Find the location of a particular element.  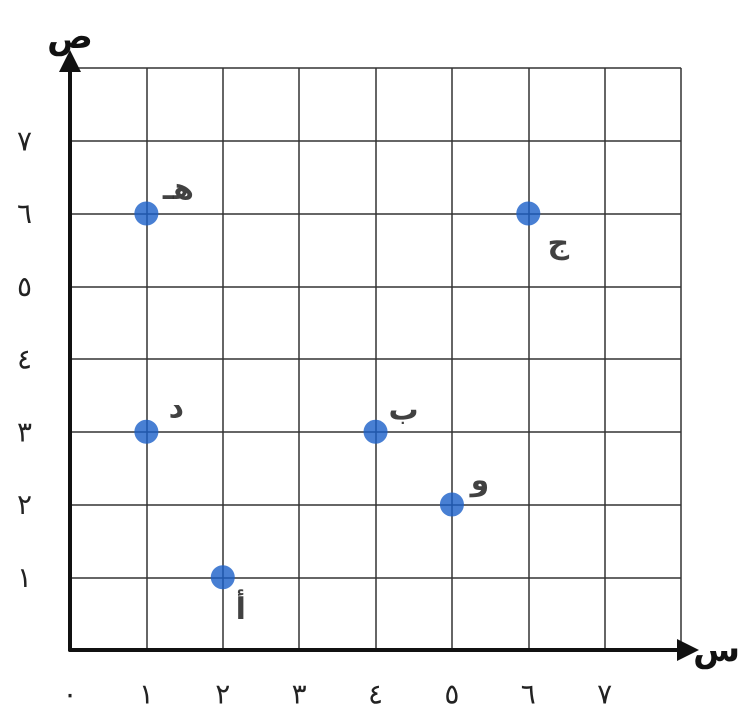

y-tick-label: ٣ is located at coordinates (24, 431).